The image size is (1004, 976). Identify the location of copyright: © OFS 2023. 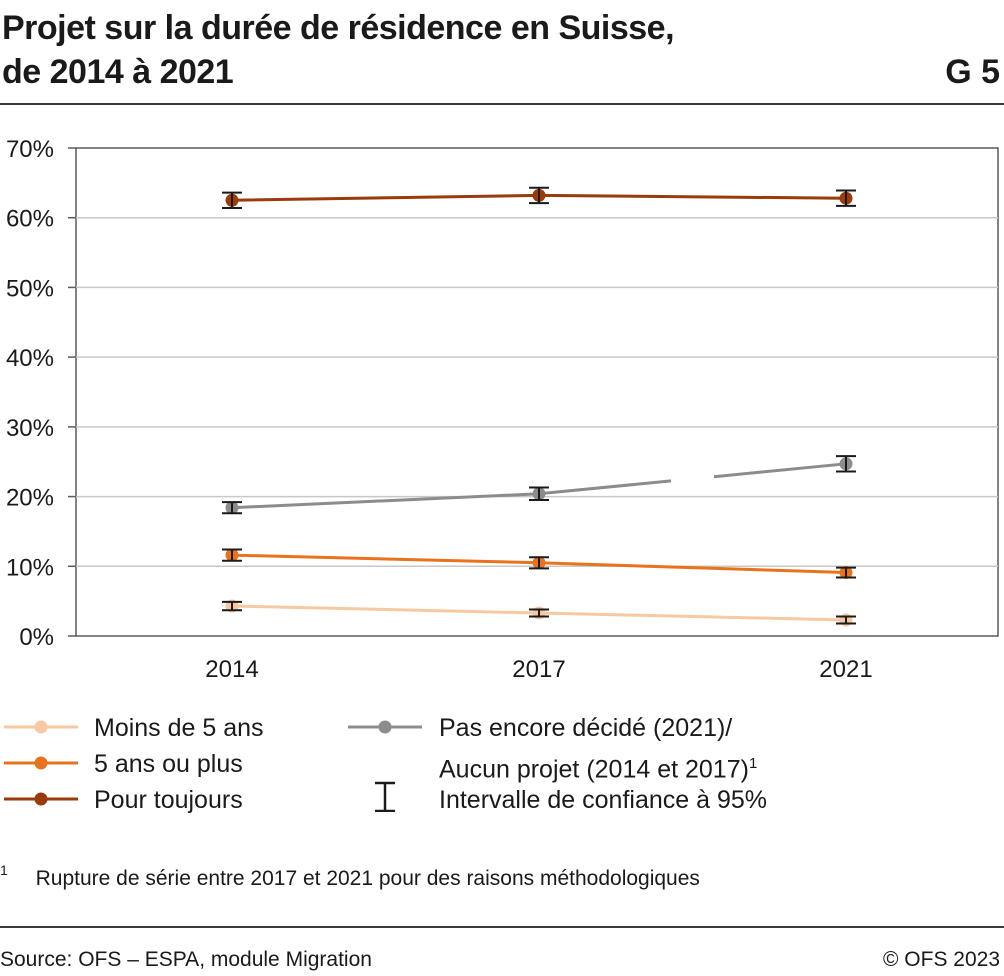
(941, 959).